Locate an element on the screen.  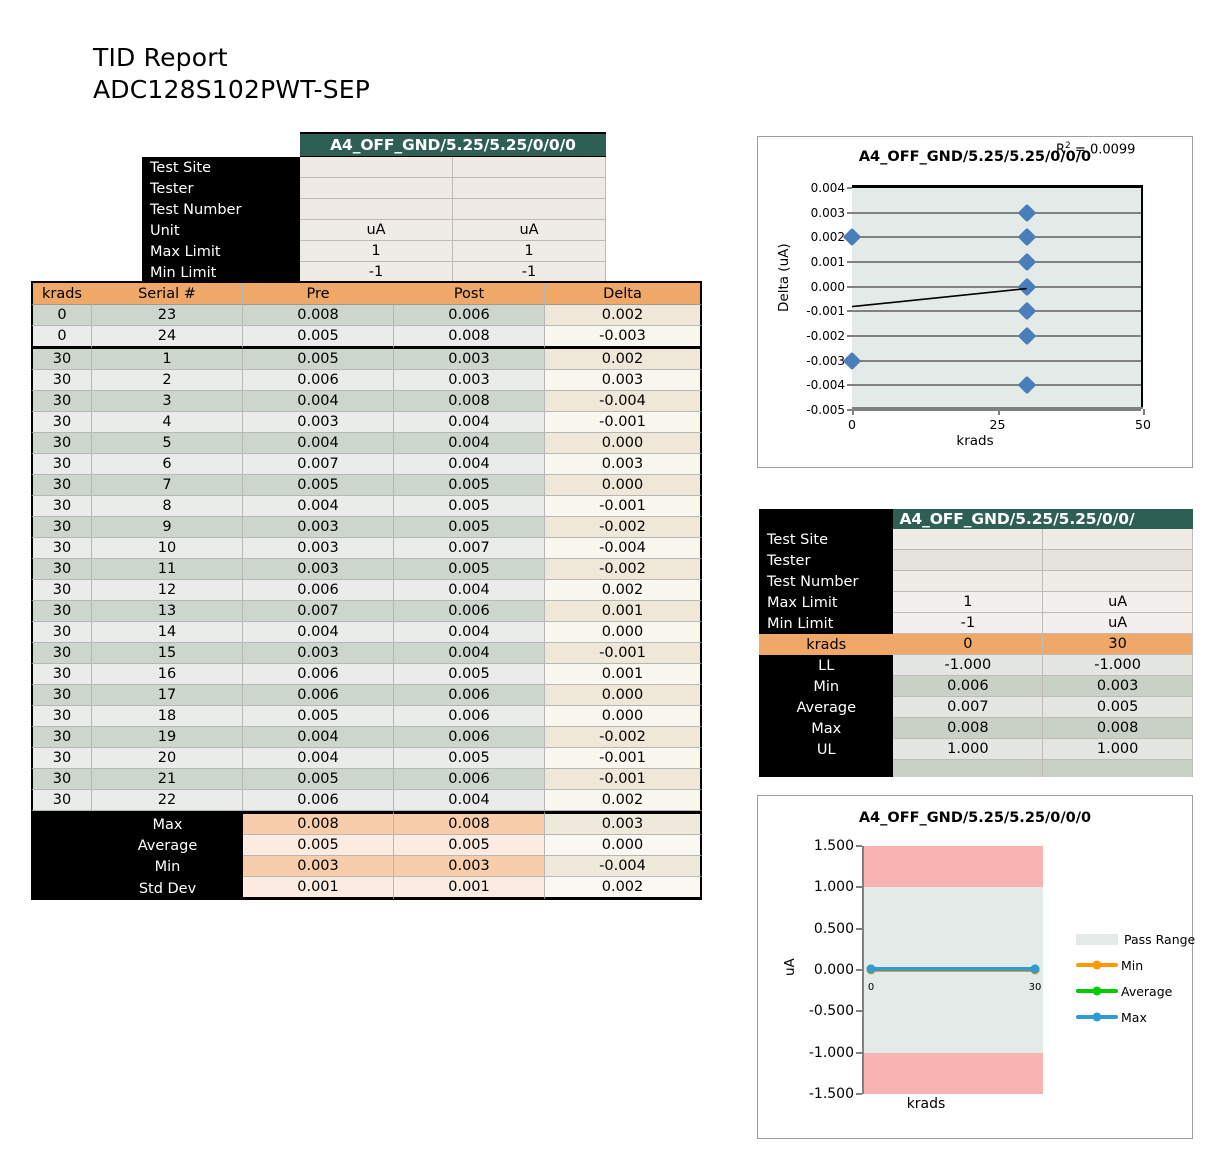
y-axis-tick-label: -0.500 is located at coordinates (831, 1011).